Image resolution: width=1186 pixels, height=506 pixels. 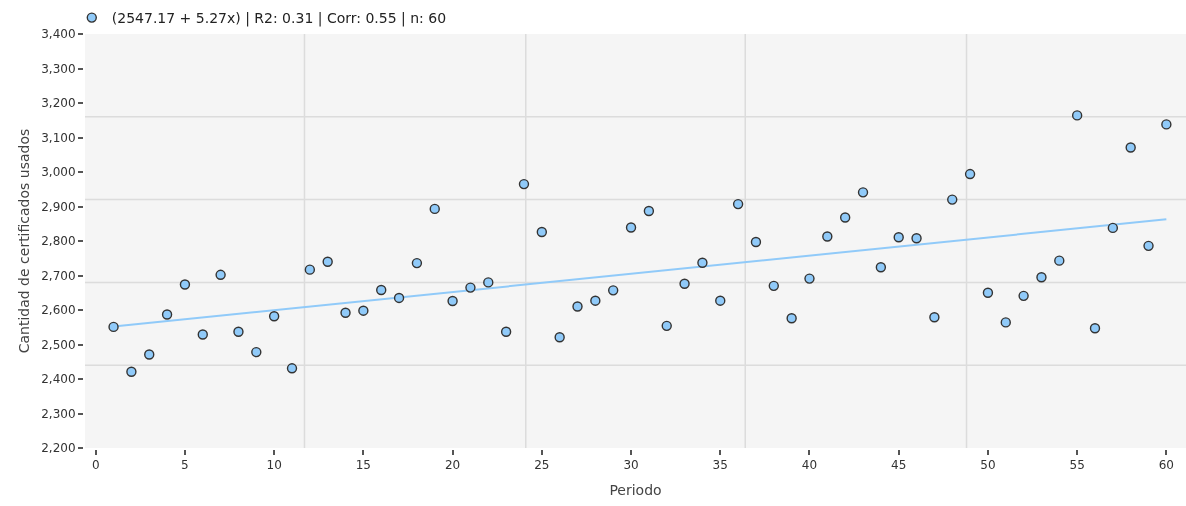 What do you see at coordinates (1077, 465) in the screenshot?
I see `x-tick-label: 55` at bounding box center [1077, 465].